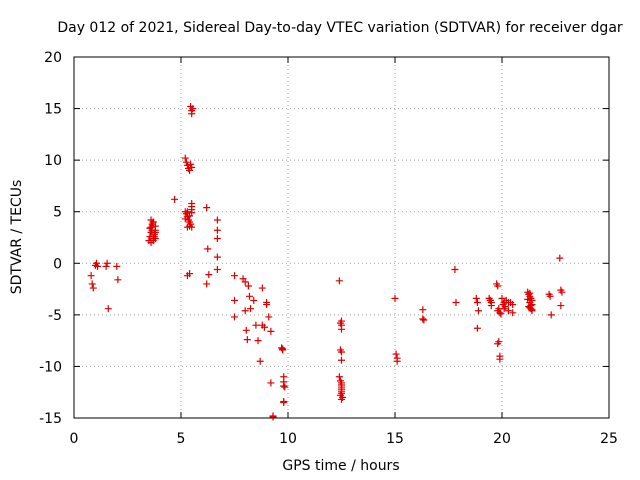 The width and height of the screenshot is (640, 480). What do you see at coordinates (50, 367) in the screenshot?
I see `y-tick-label: -10` at bounding box center [50, 367].